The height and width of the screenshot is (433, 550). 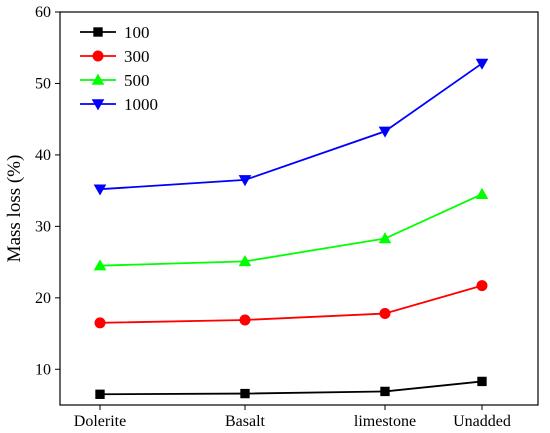 What do you see at coordinates (115, 56) in the screenshot?
I see `legend-item: 300` at bounding box center [115, 56].